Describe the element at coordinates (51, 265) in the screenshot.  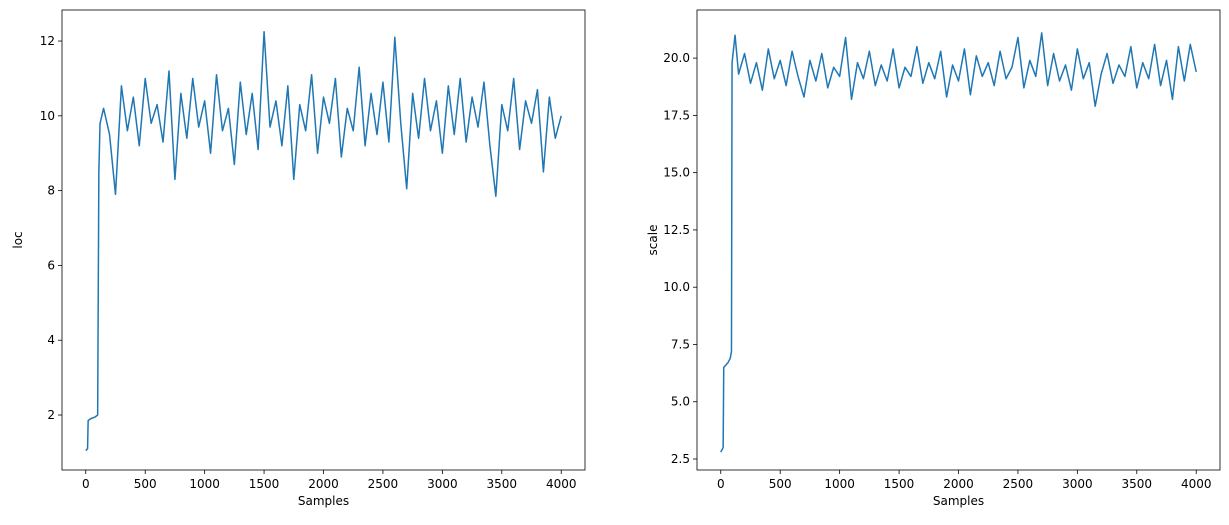
I see `y-tick-label: 6` at that location.